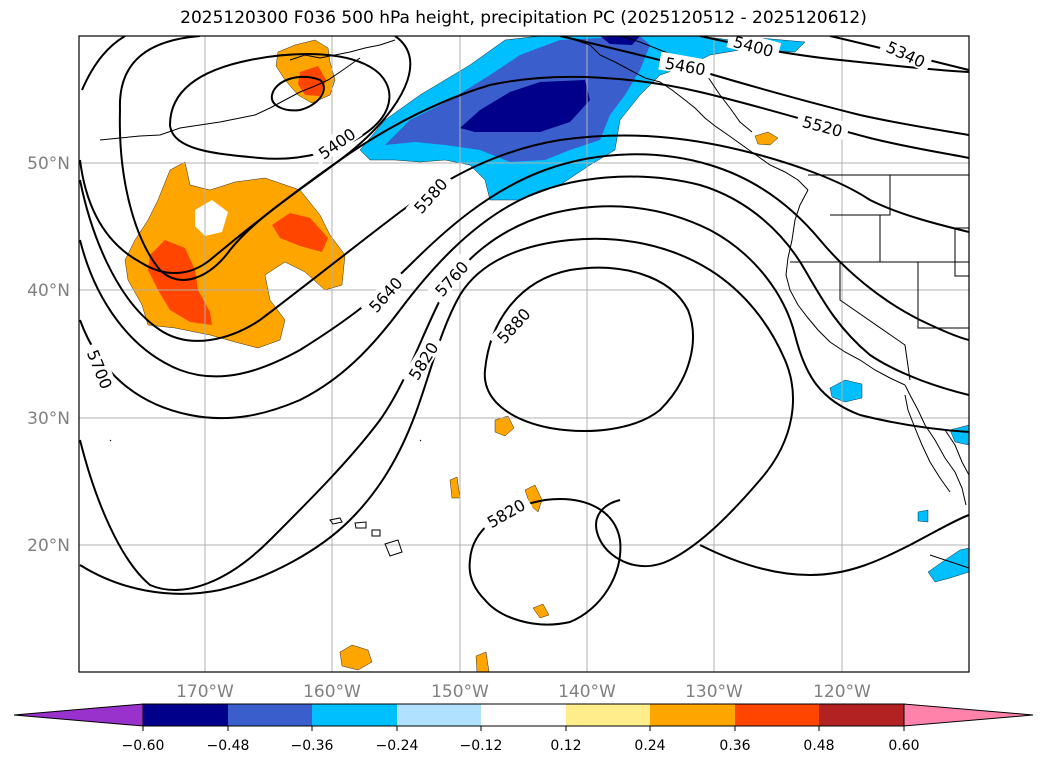 This screenshot has width=1047, height=765. I want to click on colorbar-tick-label: 0.48, so click(818, 746).